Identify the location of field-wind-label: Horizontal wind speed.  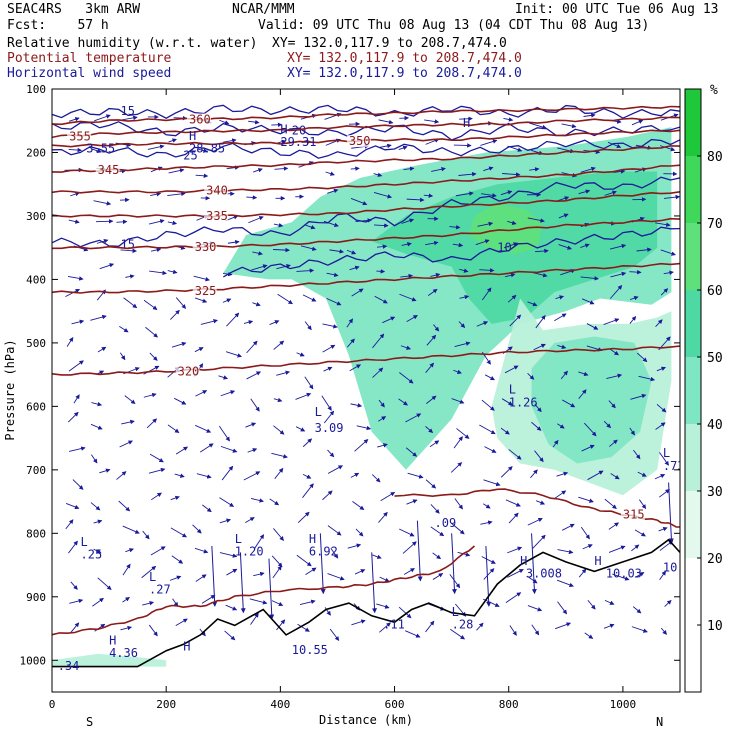
(89, 73).